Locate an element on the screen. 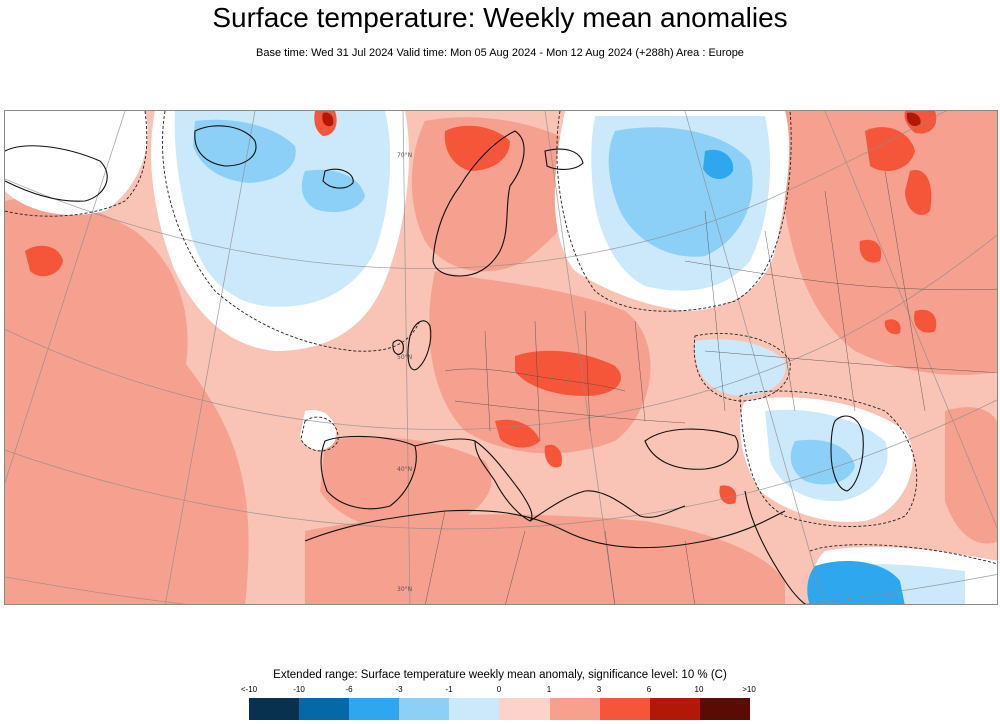 The height and width of the screenshot is (724, 1000). legend-colorbar is located at coordinates (499, 709).